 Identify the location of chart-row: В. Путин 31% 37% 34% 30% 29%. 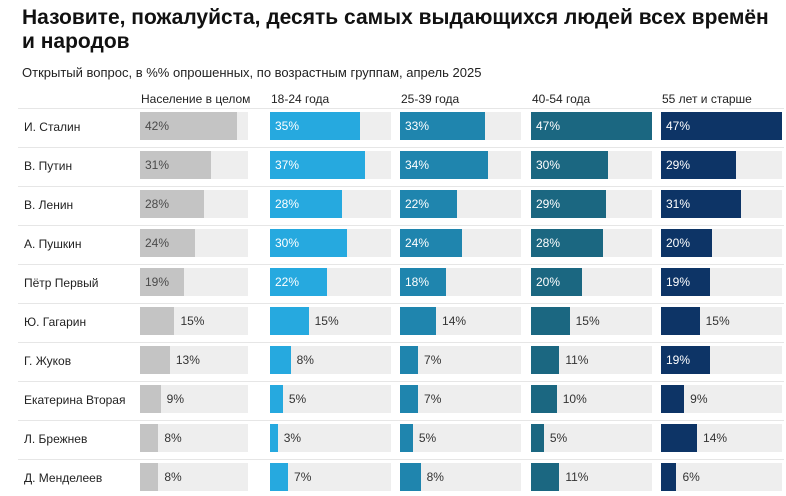
(401, 165).